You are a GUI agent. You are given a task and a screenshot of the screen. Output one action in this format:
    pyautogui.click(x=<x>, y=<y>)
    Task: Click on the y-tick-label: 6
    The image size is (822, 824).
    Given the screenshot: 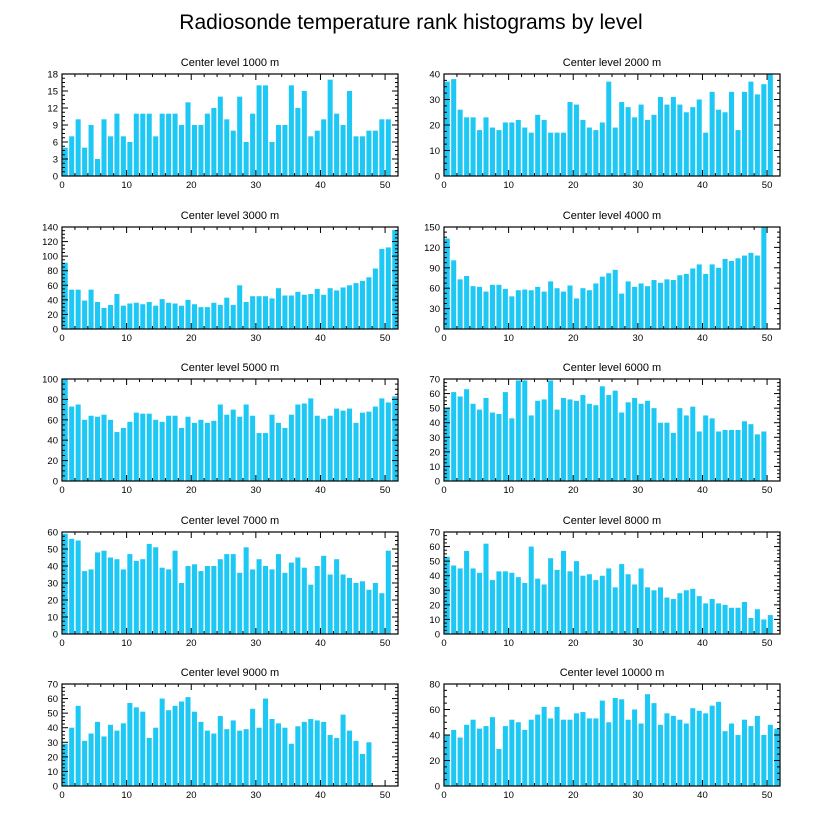 What is the action you would take?
    pyautogui.click(x=55, y=143)
    